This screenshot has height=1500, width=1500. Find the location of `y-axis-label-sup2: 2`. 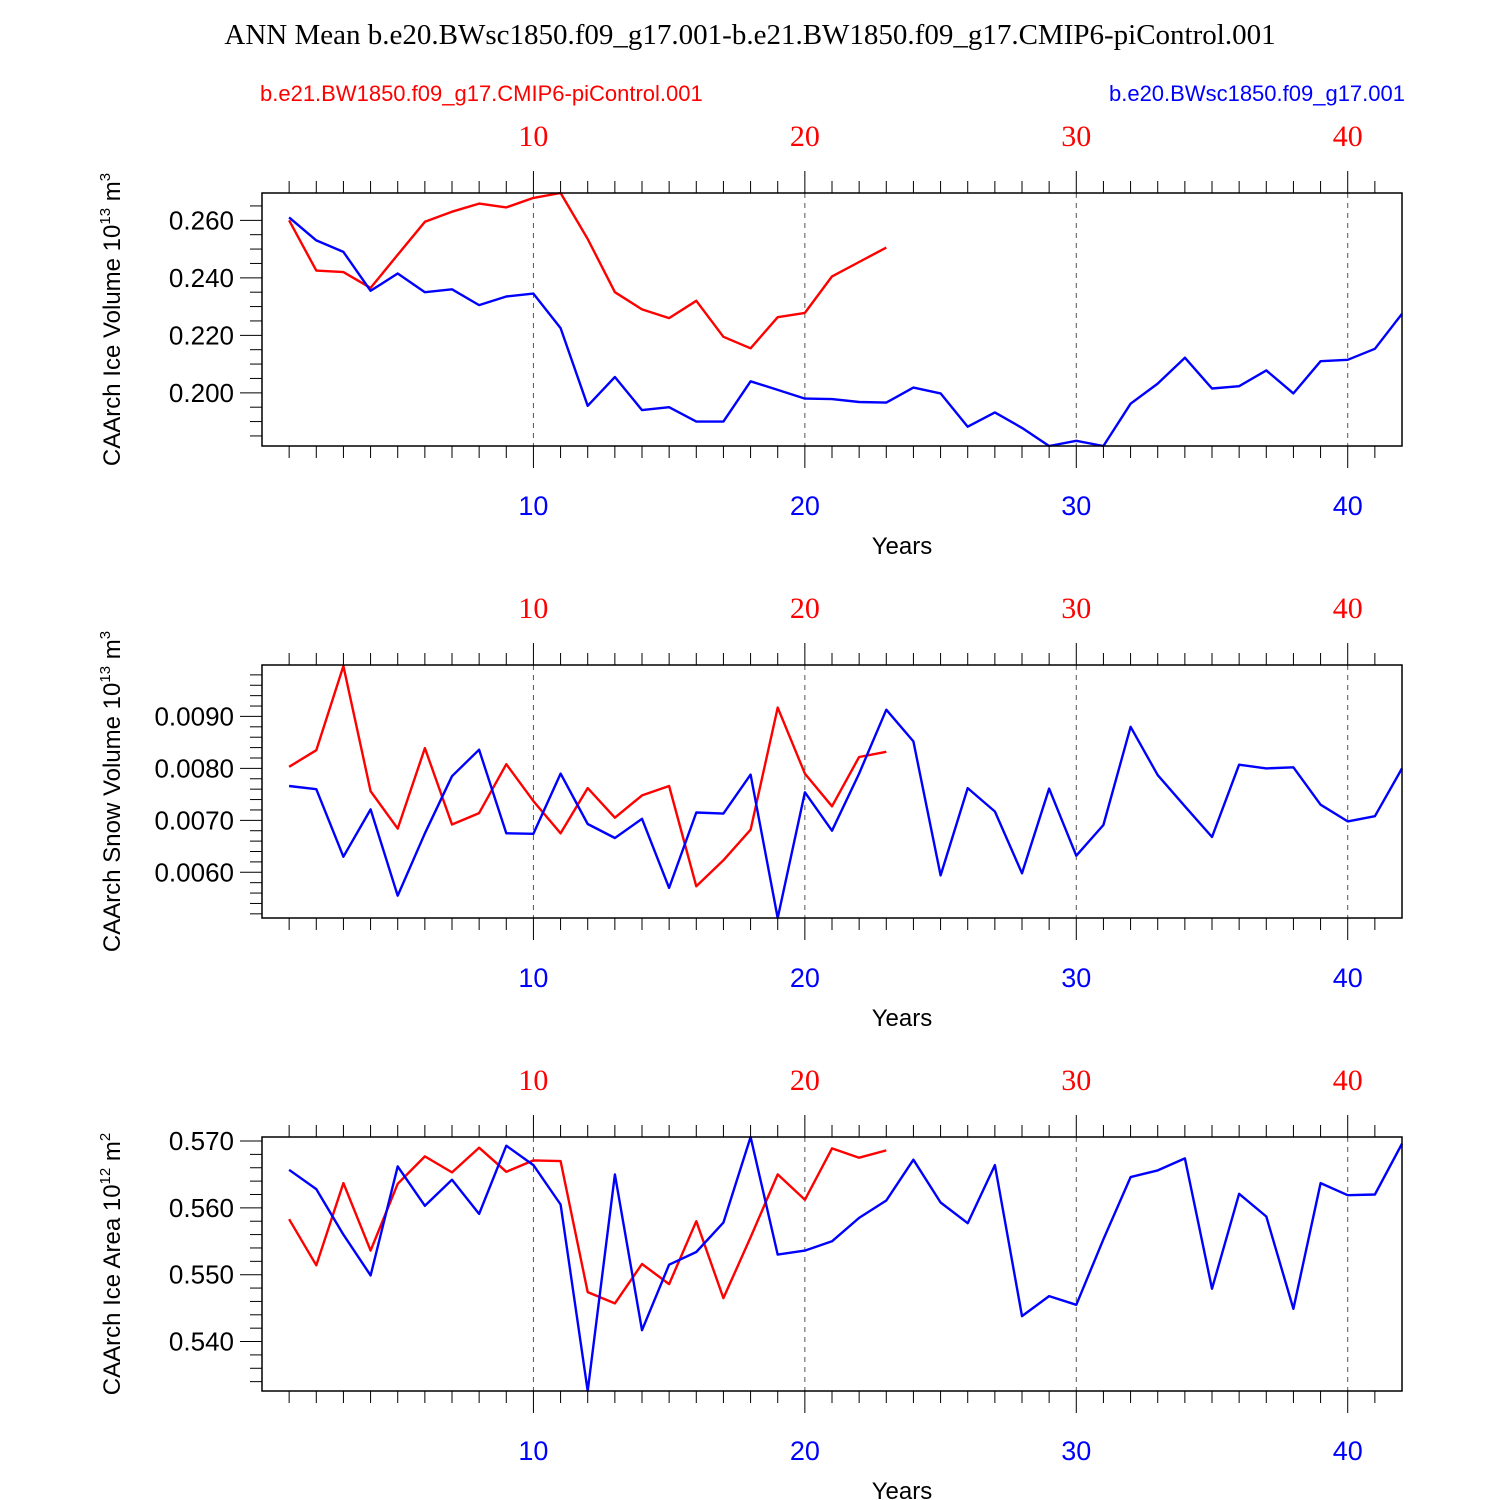

y-axis-label-sup2: 2 is located at coordinates (105, 1137).